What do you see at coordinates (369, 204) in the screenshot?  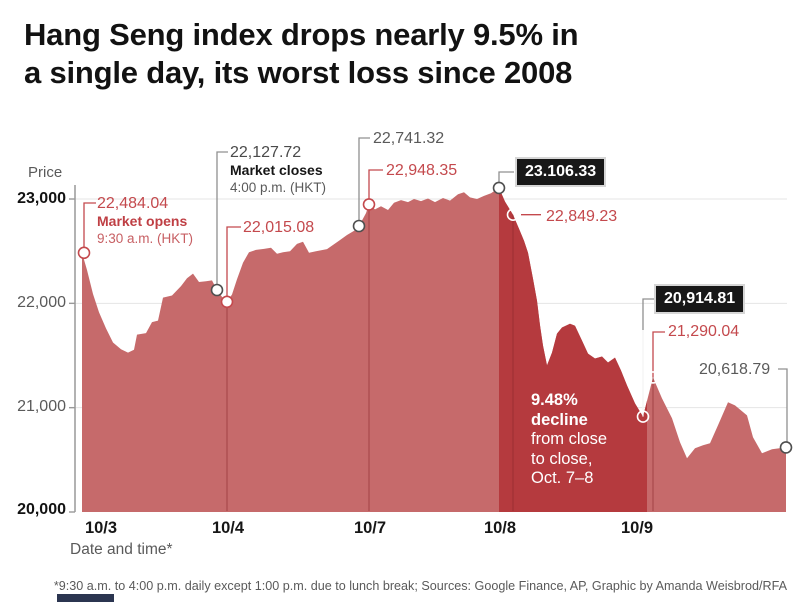 I see `data-point-open_oct7` at bounding box center [369, 204].